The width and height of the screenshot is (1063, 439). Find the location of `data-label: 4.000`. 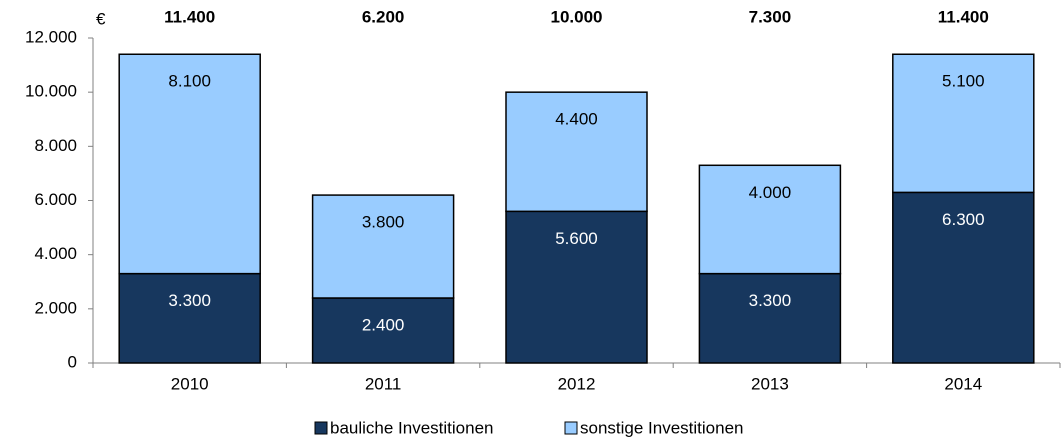

data-label: 4.000 is located at coordinates (770, 192).